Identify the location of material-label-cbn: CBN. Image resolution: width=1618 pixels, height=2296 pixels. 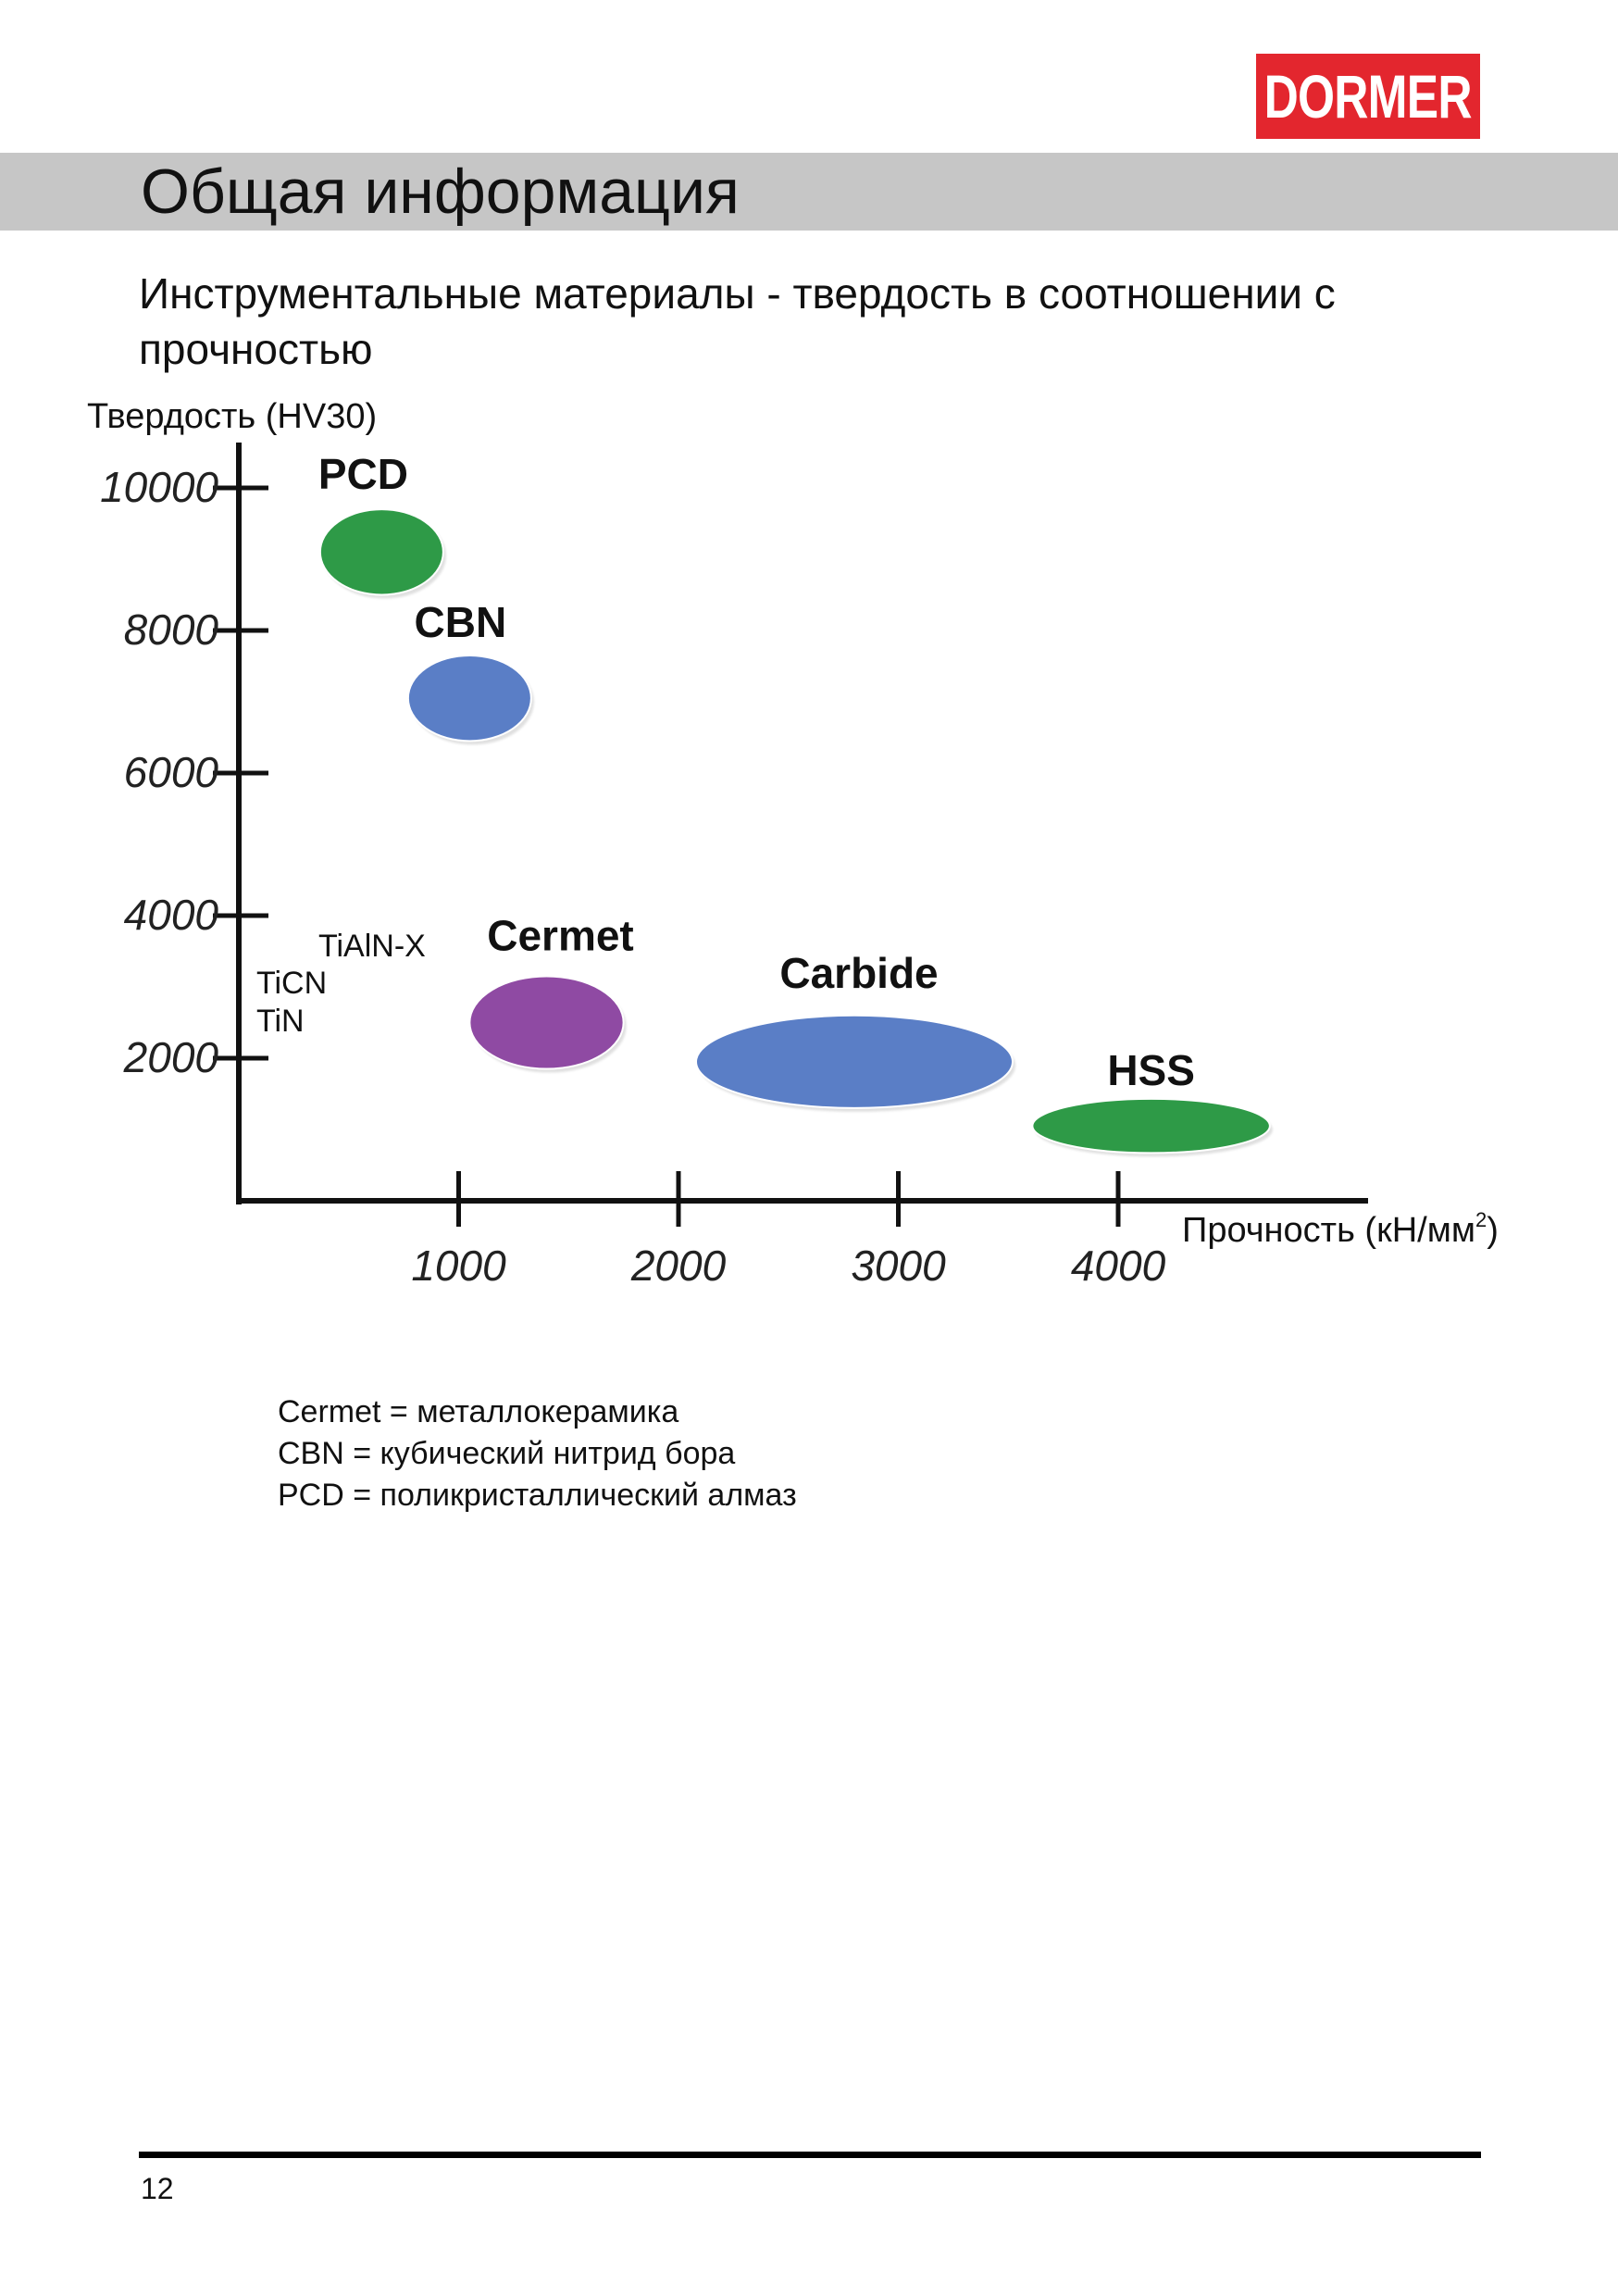
(461, 622).